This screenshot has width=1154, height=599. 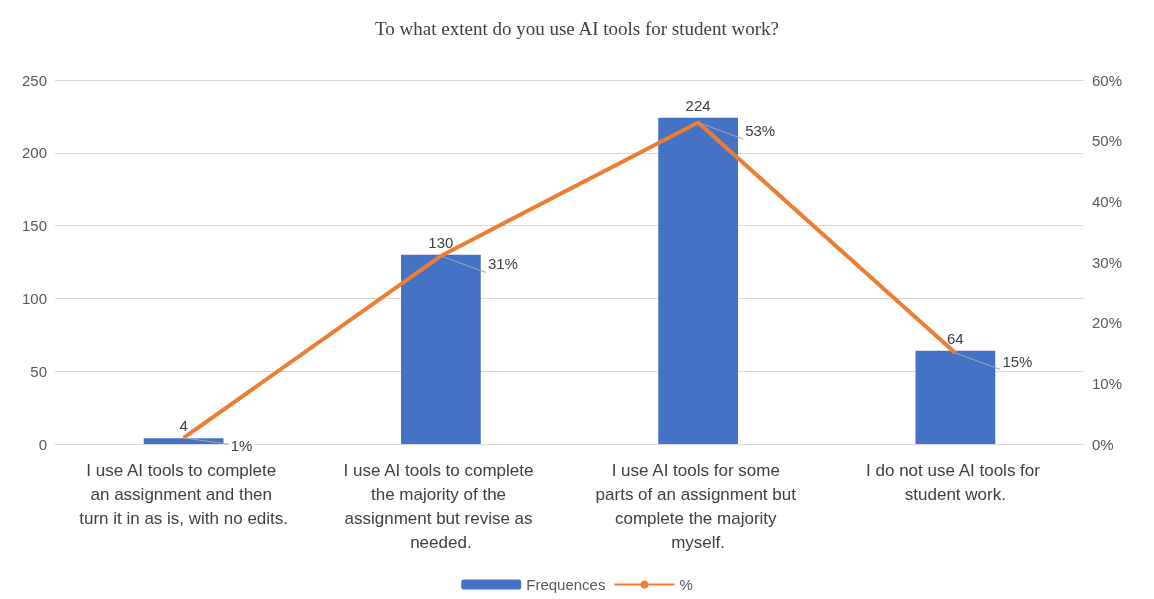 What do you see at coordinates (1107, 323) in the screenshot?
I see `y2-tick-label: 20%` at bounding box center [1107, 323].